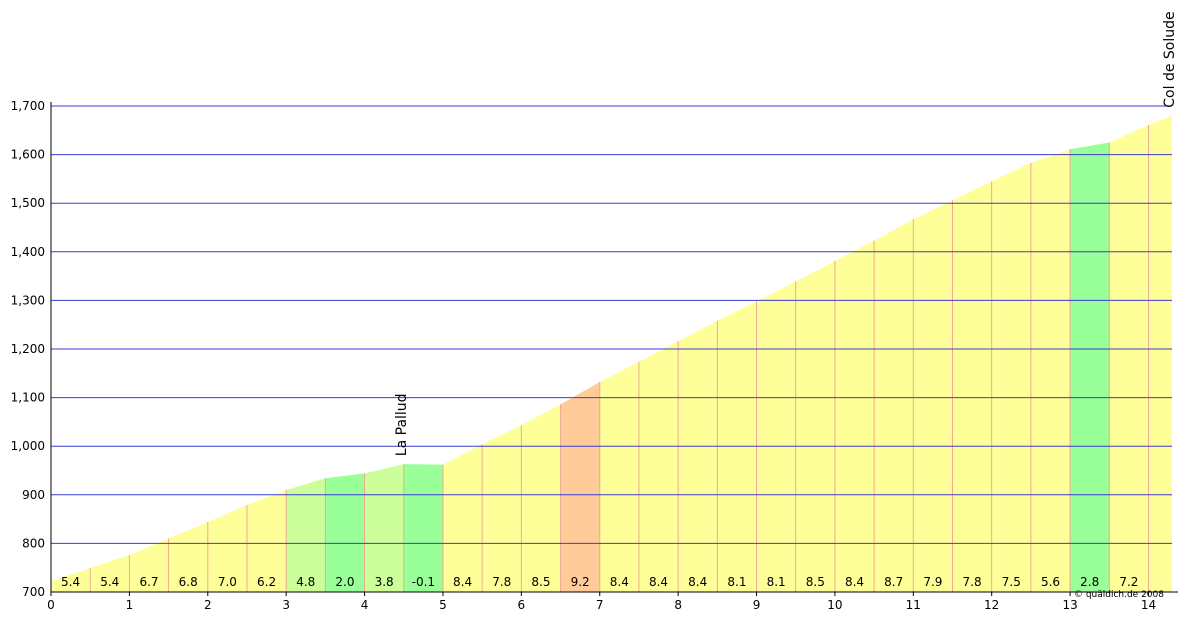 The height and width of the screenshot is (622, 1186). What do you see at coordinates (932, 582) in the screenshot?
I see `gradient-label: 7.9` at bounding box center [932, 582].